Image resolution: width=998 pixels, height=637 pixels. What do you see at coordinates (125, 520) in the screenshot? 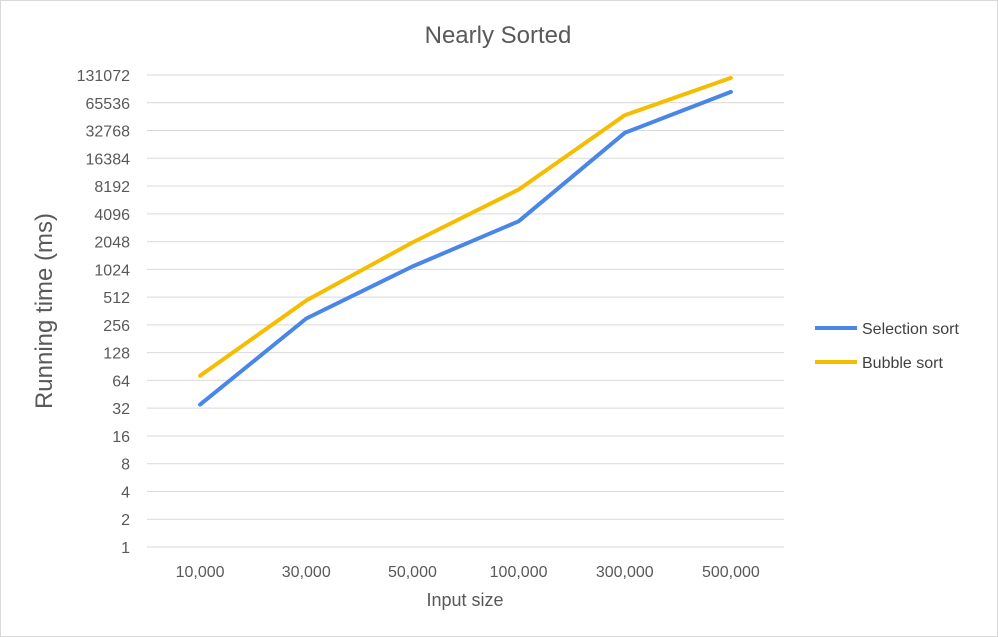
I see `y-tick-label: 2` at bounding box center [125, 520].